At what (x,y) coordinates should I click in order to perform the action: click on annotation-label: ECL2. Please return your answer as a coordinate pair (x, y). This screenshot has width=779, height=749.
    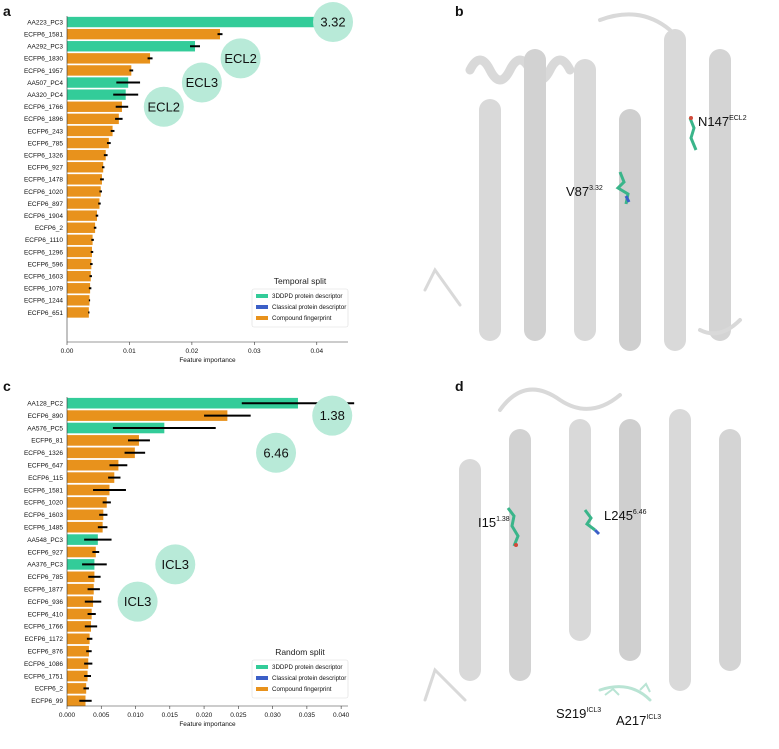
    Looking at the image, I should click on (164, 106).